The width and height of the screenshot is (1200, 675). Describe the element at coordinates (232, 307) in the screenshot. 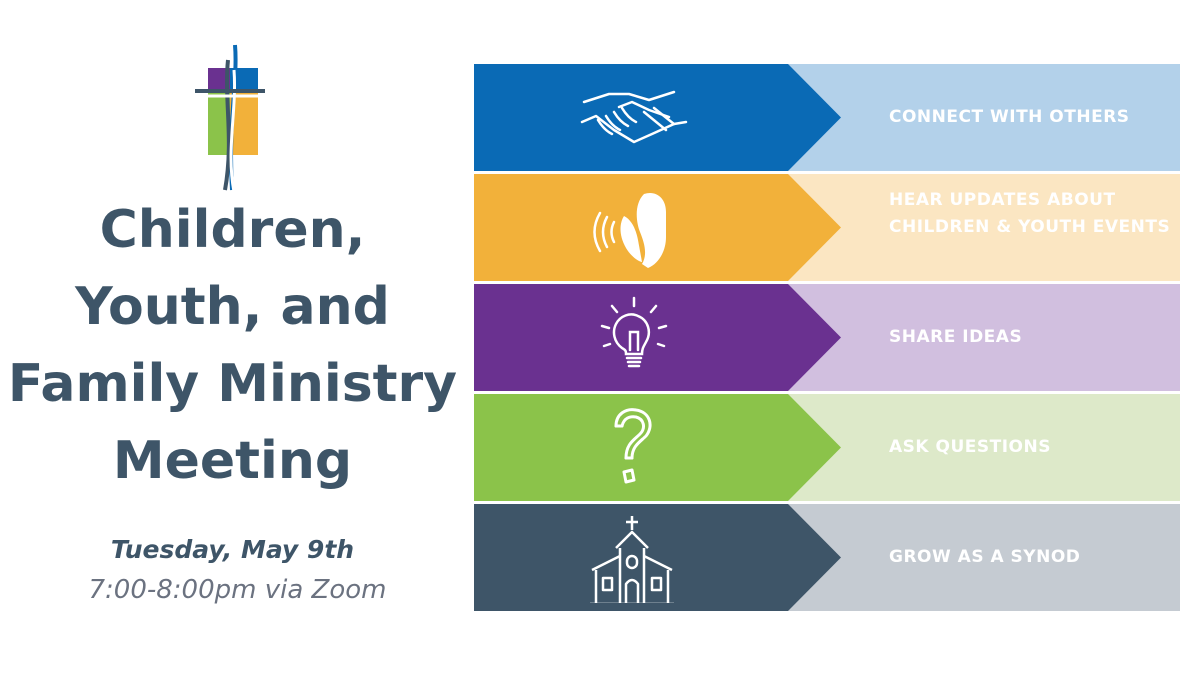

I see `title-line: Youth, and` at that location.